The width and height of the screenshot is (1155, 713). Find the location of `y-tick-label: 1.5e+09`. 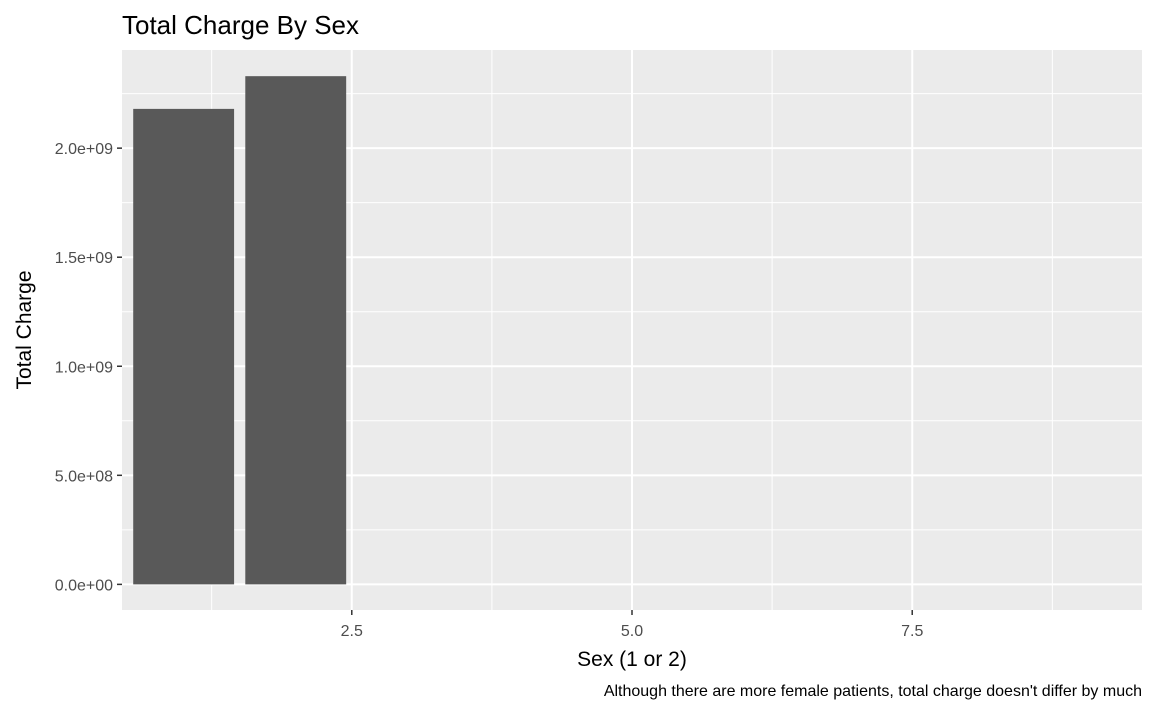

y-tick-label: 1.5e+09 is located at coordinates (84, 258).